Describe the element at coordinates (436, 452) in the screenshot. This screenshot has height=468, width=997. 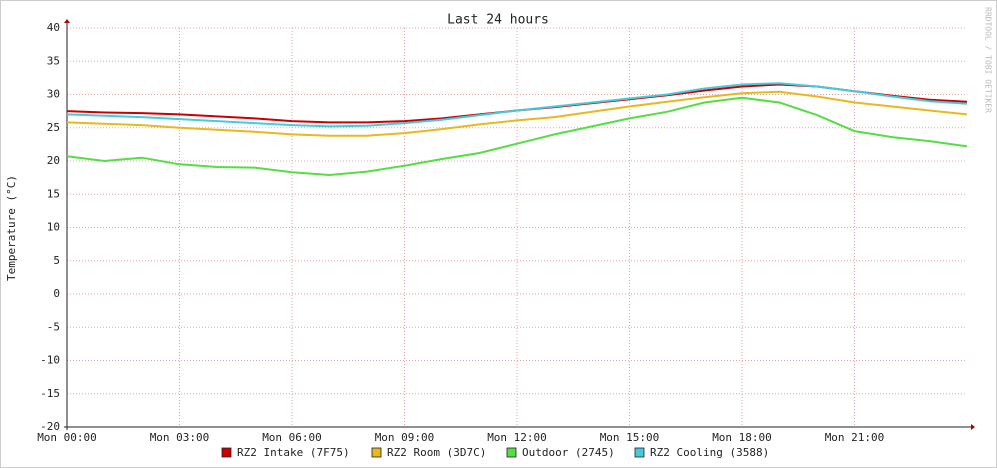
I see `legend-label: RZ2 Room (3D7C)` at that location.